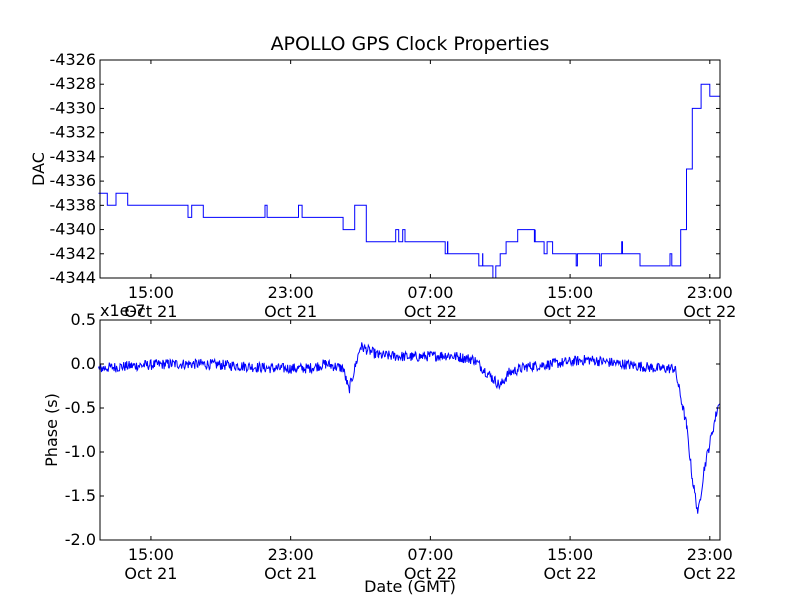  Describe the element at coordinates (73, 180) in the screenshot. I see `dac-ytick-label: -4336` at that location.